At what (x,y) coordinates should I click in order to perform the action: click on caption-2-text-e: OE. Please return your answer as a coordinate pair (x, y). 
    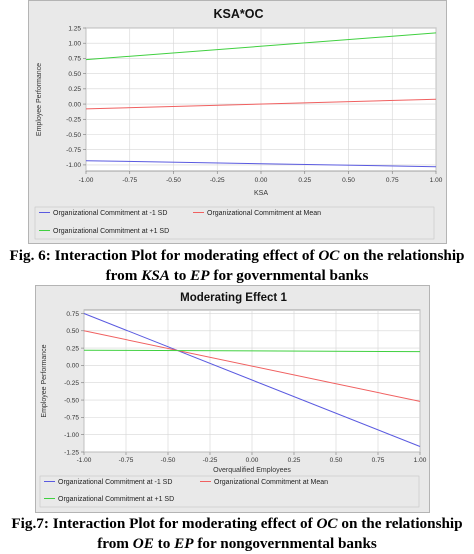
    Looking at the image, I should click on (143, 543).